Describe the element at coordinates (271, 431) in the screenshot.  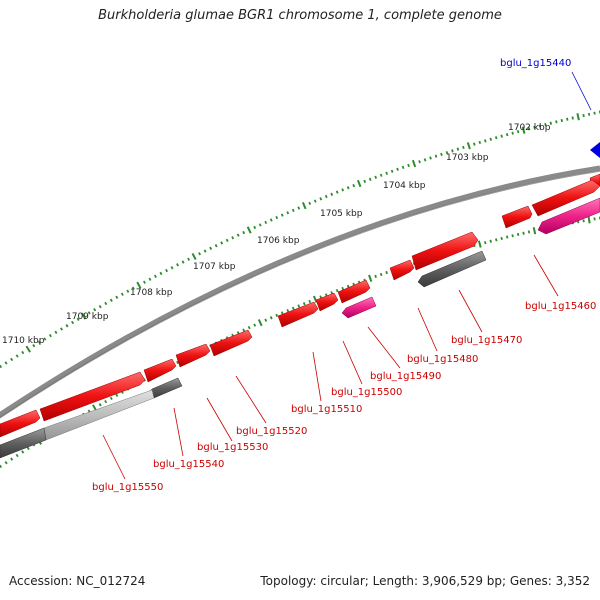
I see `gene-label-15520: bglu_1g15520` at that location.